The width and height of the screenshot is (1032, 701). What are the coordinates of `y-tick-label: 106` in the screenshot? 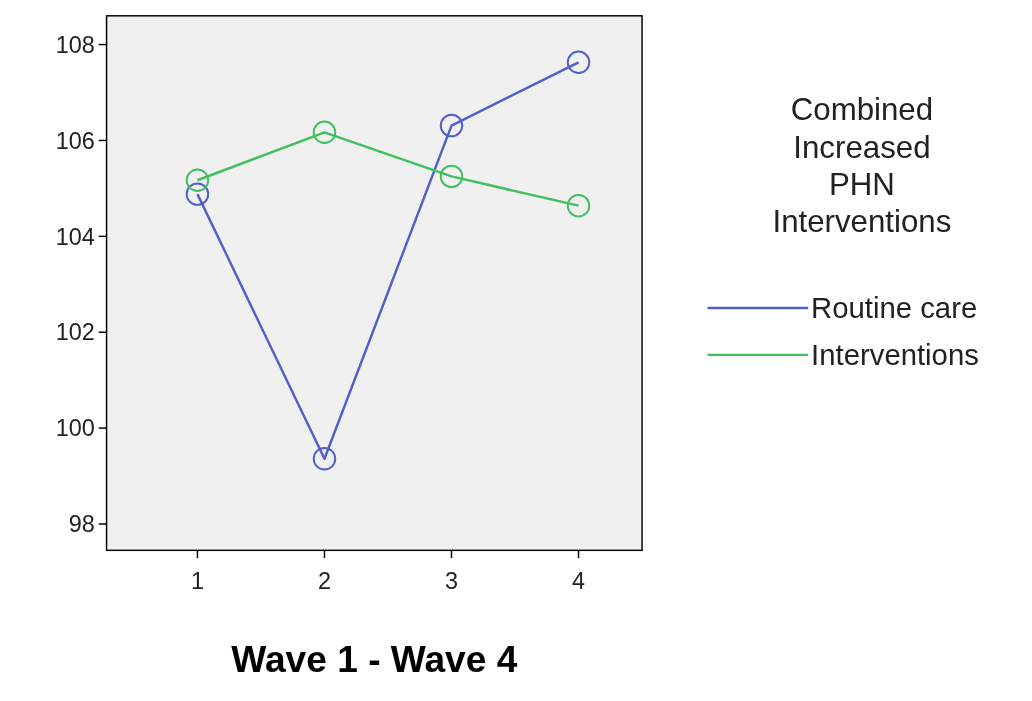 It's located at (75, 140).